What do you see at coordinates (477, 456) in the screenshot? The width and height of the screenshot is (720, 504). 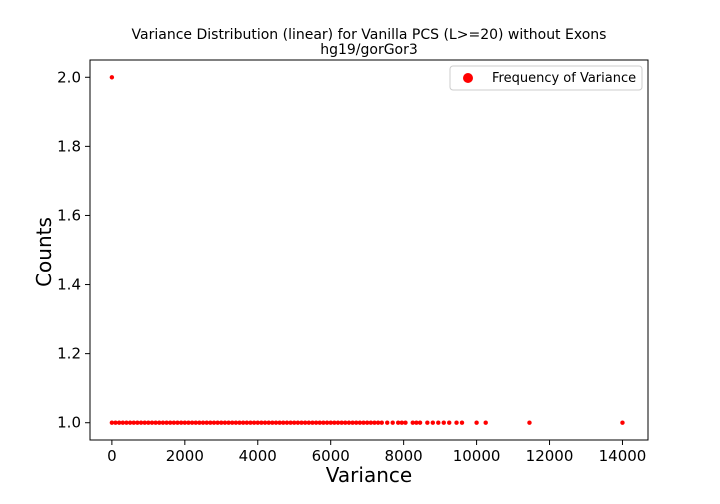 I see `x-tick-label: 10000` at bounding box center [477, 456].